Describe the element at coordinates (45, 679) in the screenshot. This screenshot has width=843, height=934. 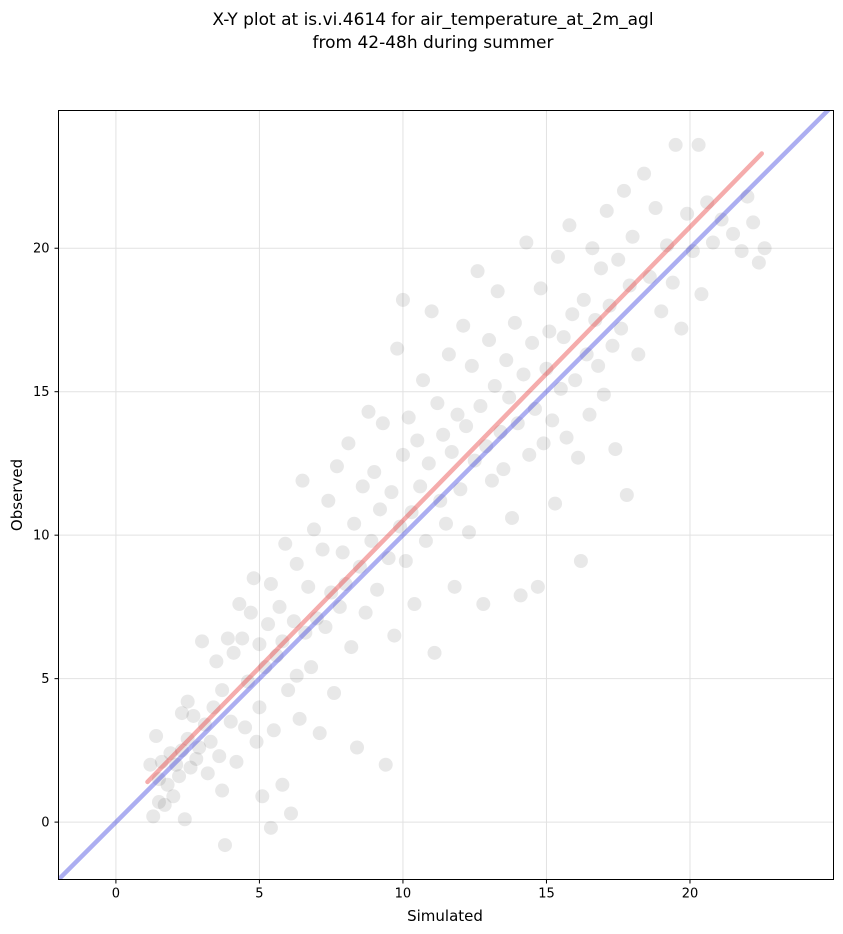
I see `y-tick-label: 5` at that location.